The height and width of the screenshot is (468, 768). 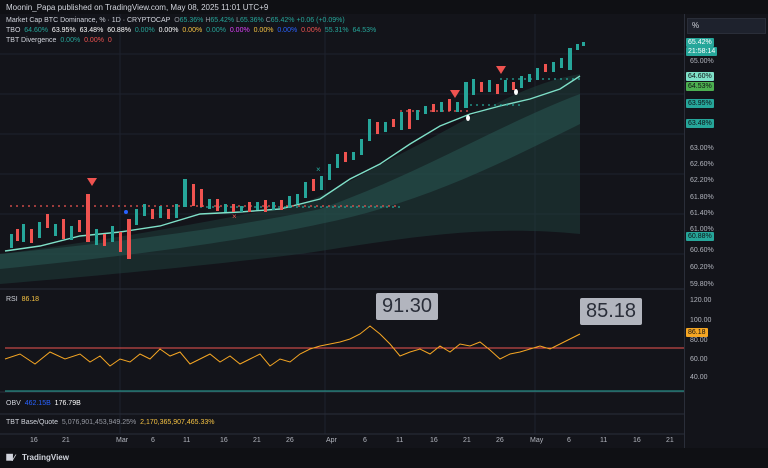 What do you see at coordinates (702, 148) in the screenshot?
I see `price-tick: 63.00%` at bounding box center [702, 148].